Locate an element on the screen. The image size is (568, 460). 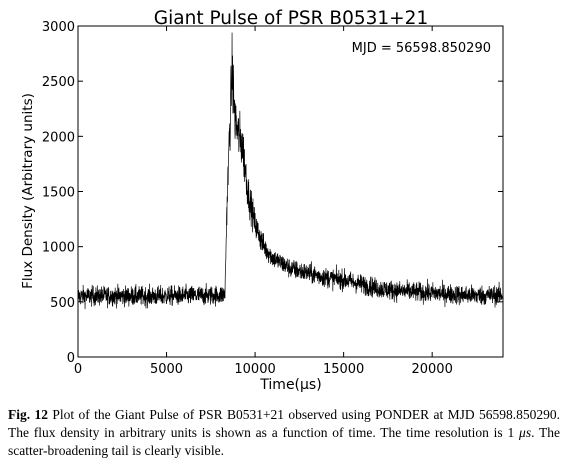
y-tick-label: 2500 is located at coordinates (58, 82).